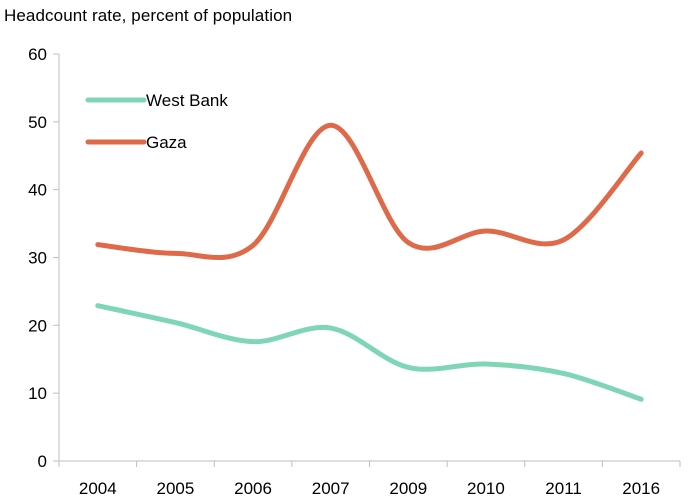 This screenshot has width=688, height=500. Describe the element at coordinates (253, 488) in the screenshot. I see `x-tick-label: 2006` at that location.